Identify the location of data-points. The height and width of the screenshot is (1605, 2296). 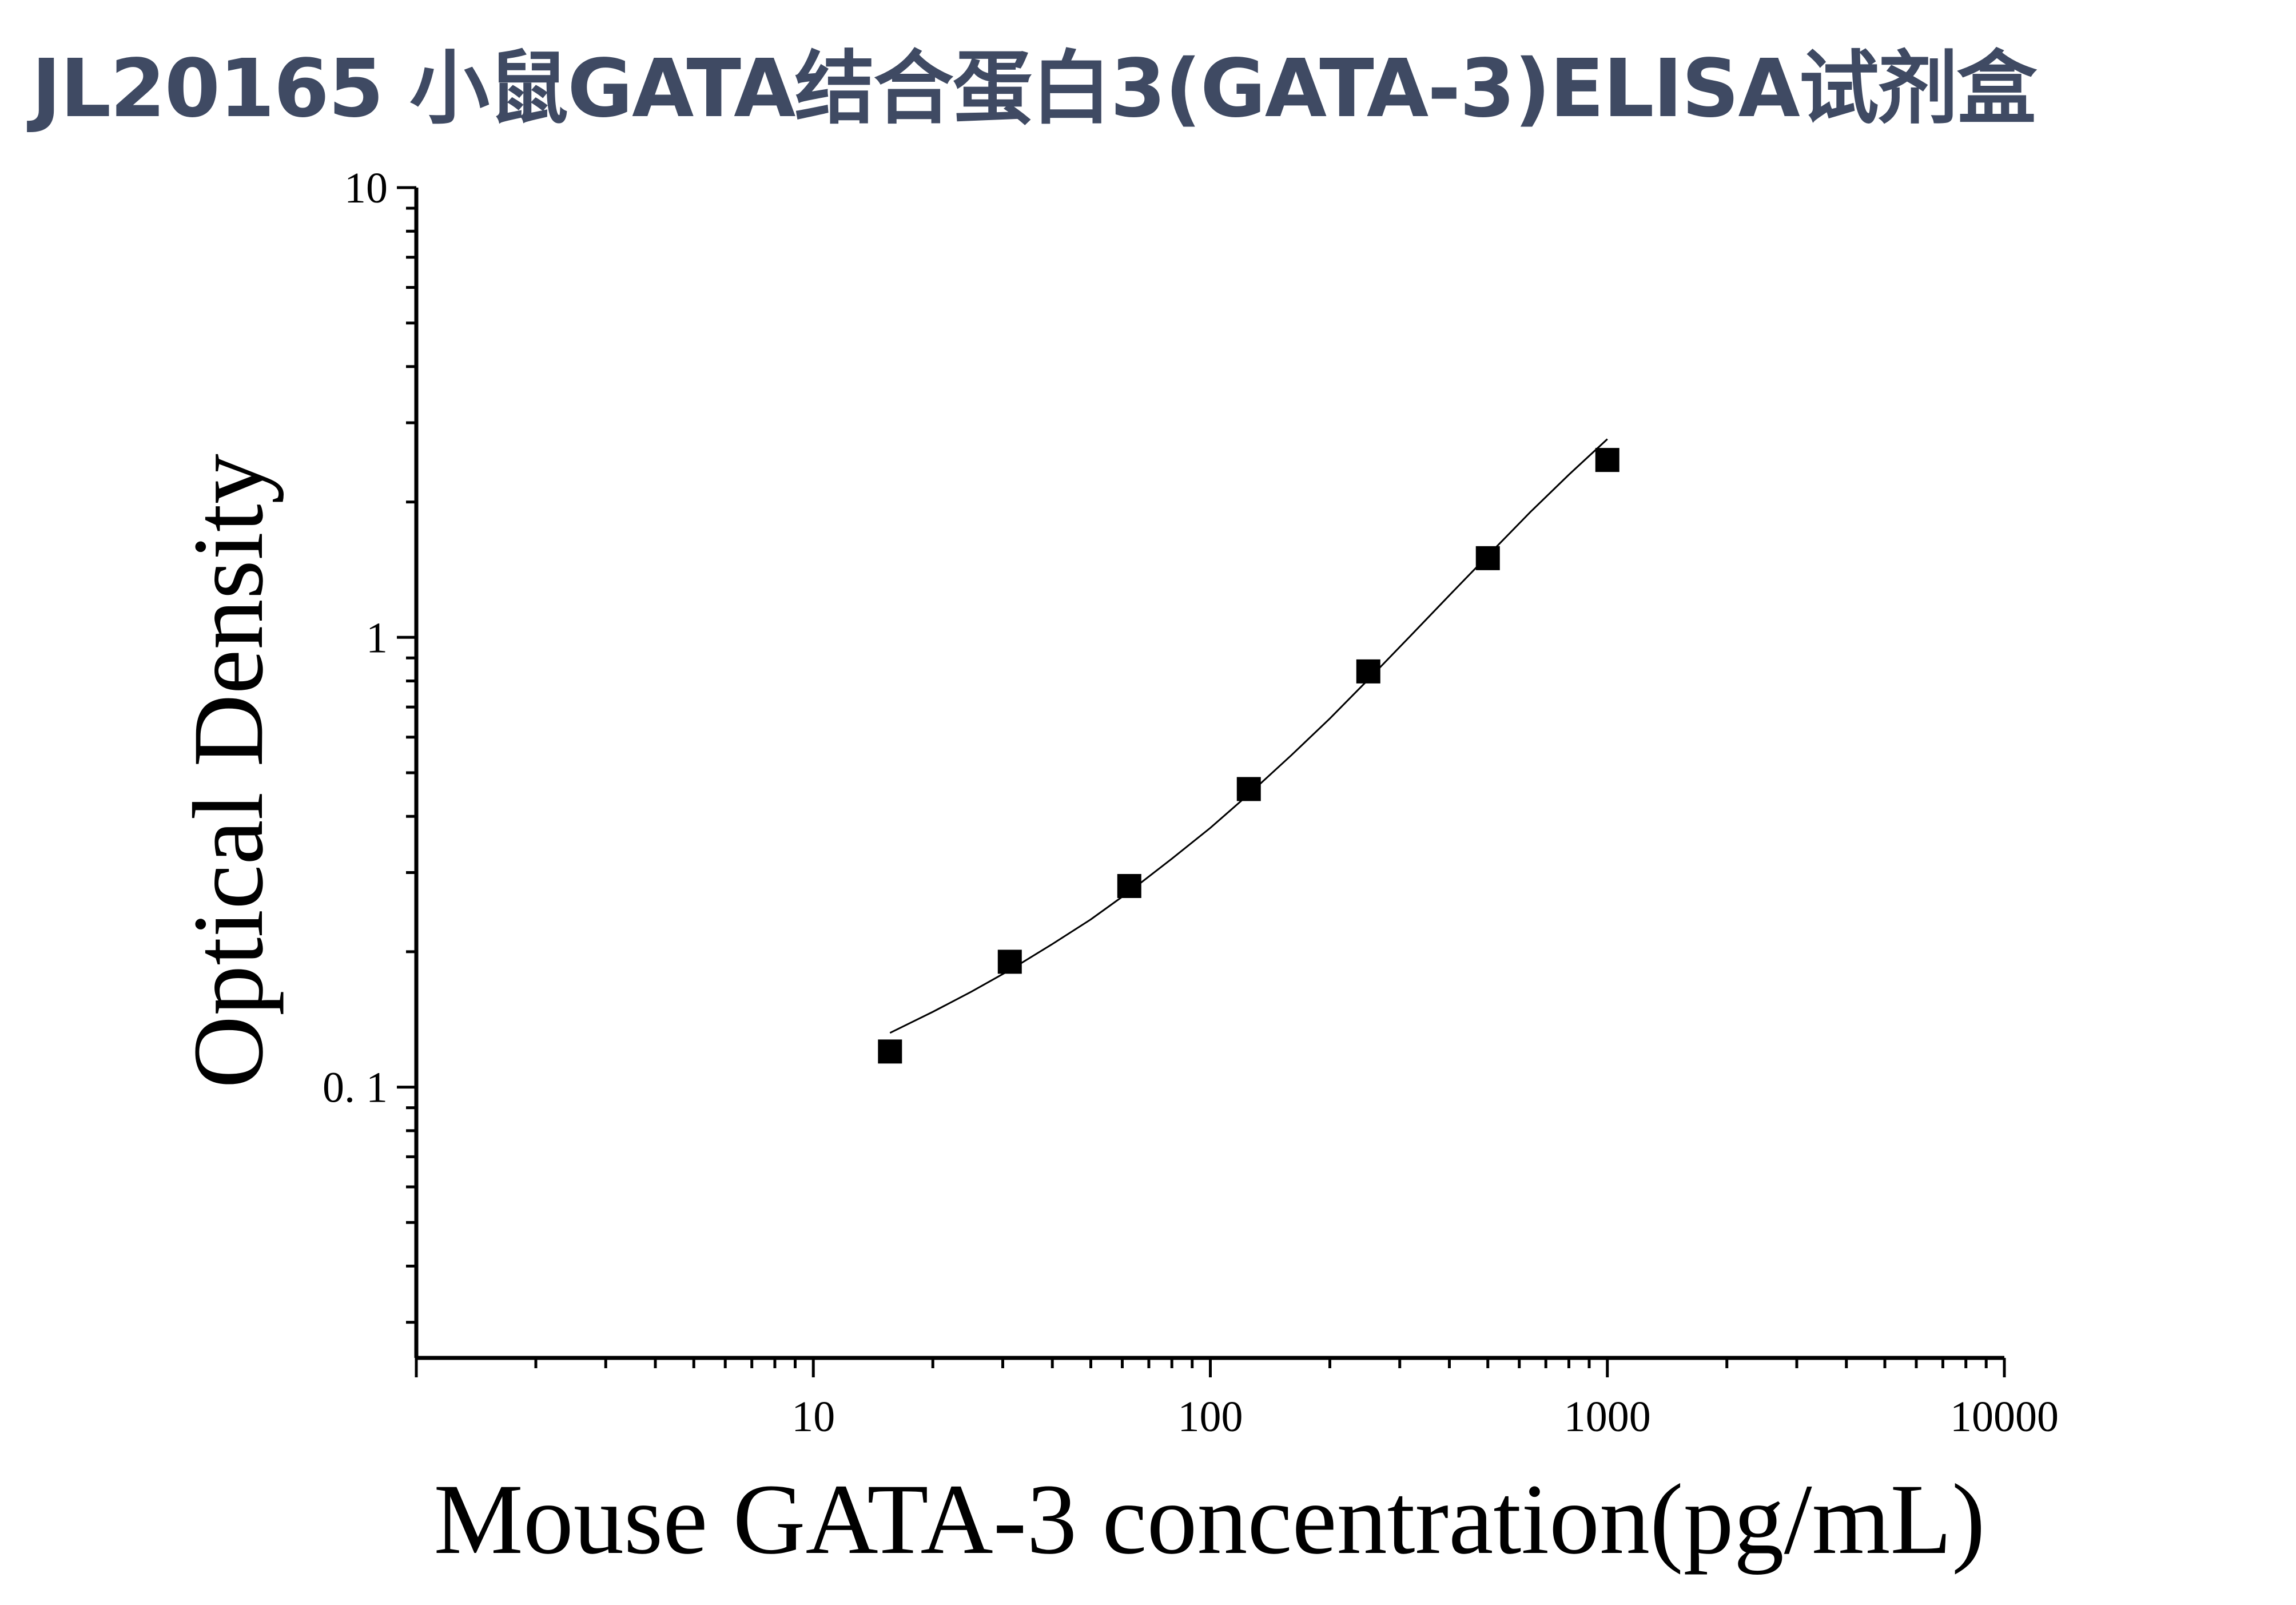
(1248, 756).